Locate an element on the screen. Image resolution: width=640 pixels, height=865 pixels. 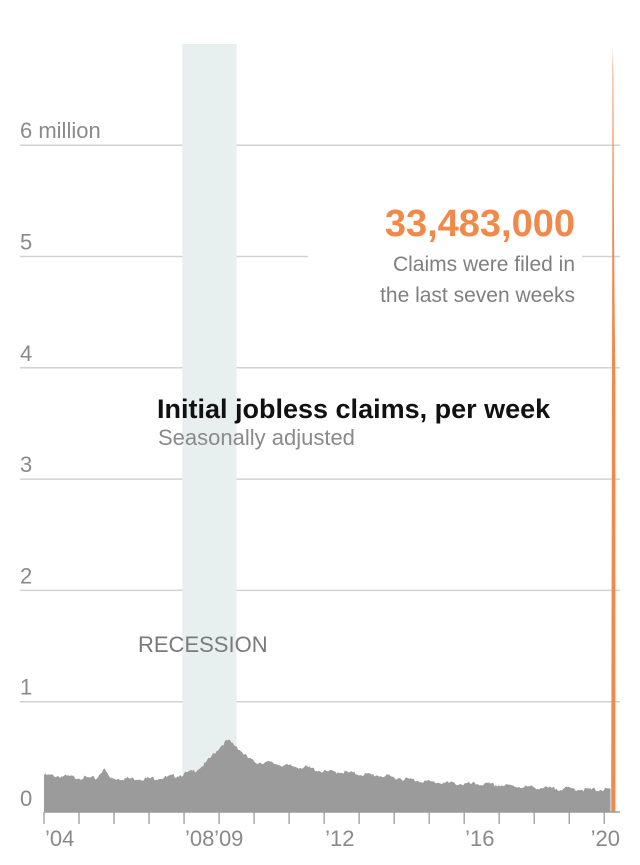
x-tick-label: ’16 is located at coordinates (479, 838).